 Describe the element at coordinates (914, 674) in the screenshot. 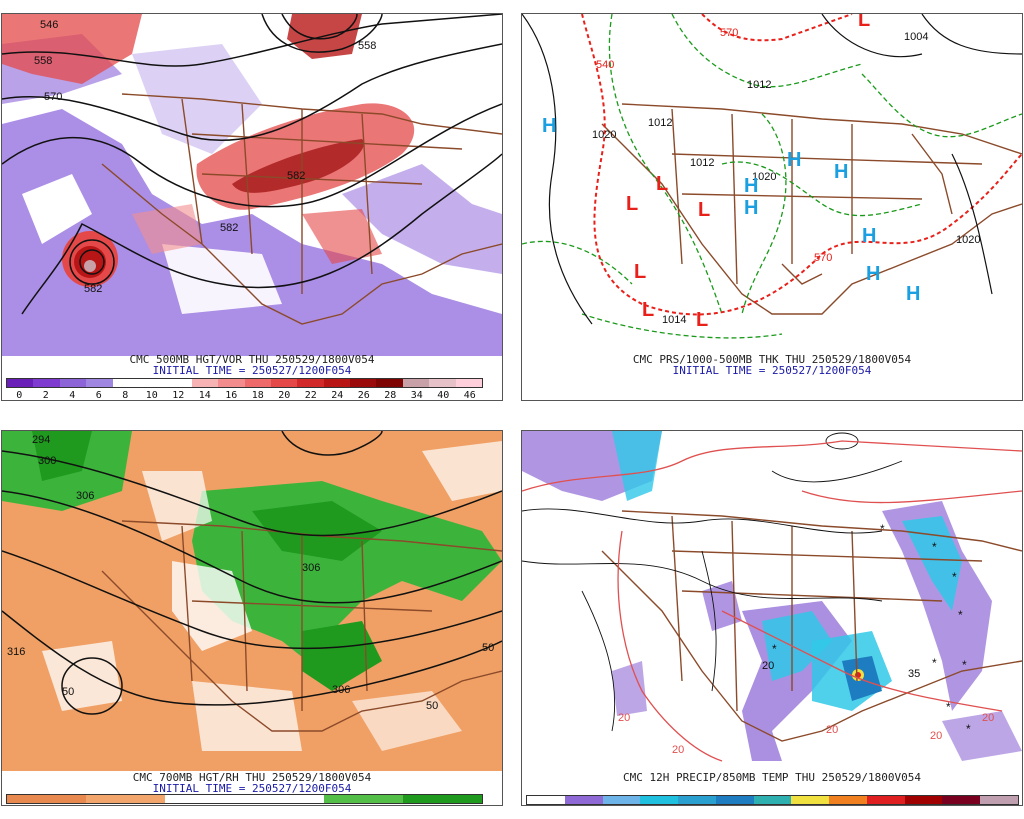

I see `temp-label: 35` at that location.